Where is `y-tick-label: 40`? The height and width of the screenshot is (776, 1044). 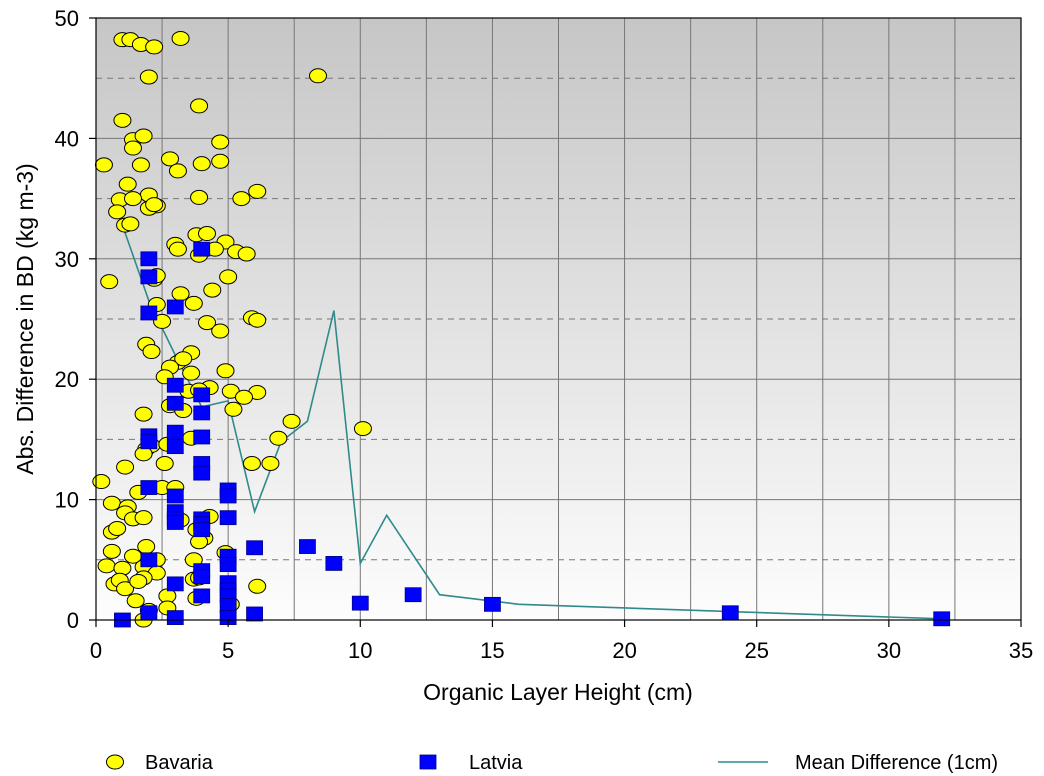
y-tick-label: 40 is located at coordinates (67, 138).